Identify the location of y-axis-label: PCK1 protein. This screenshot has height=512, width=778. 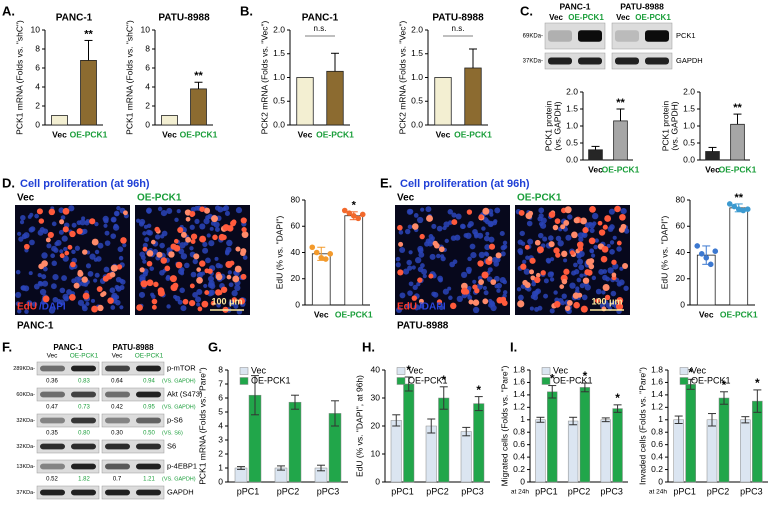
(665, 125).